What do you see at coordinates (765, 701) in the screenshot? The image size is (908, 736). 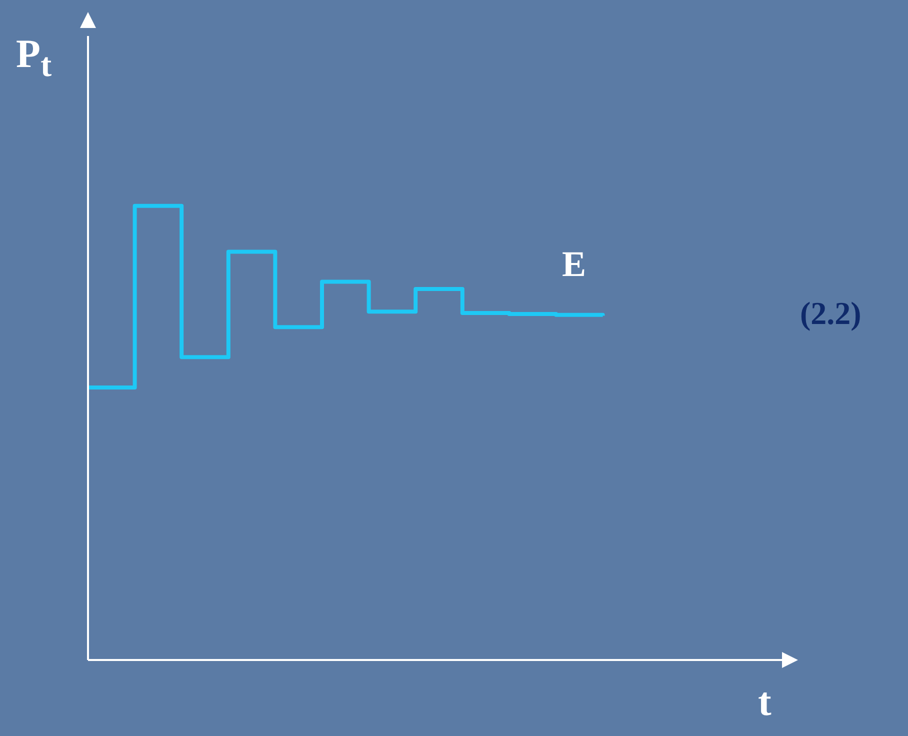 I see `x-axis-title: t` at bounding box center [765, 701].